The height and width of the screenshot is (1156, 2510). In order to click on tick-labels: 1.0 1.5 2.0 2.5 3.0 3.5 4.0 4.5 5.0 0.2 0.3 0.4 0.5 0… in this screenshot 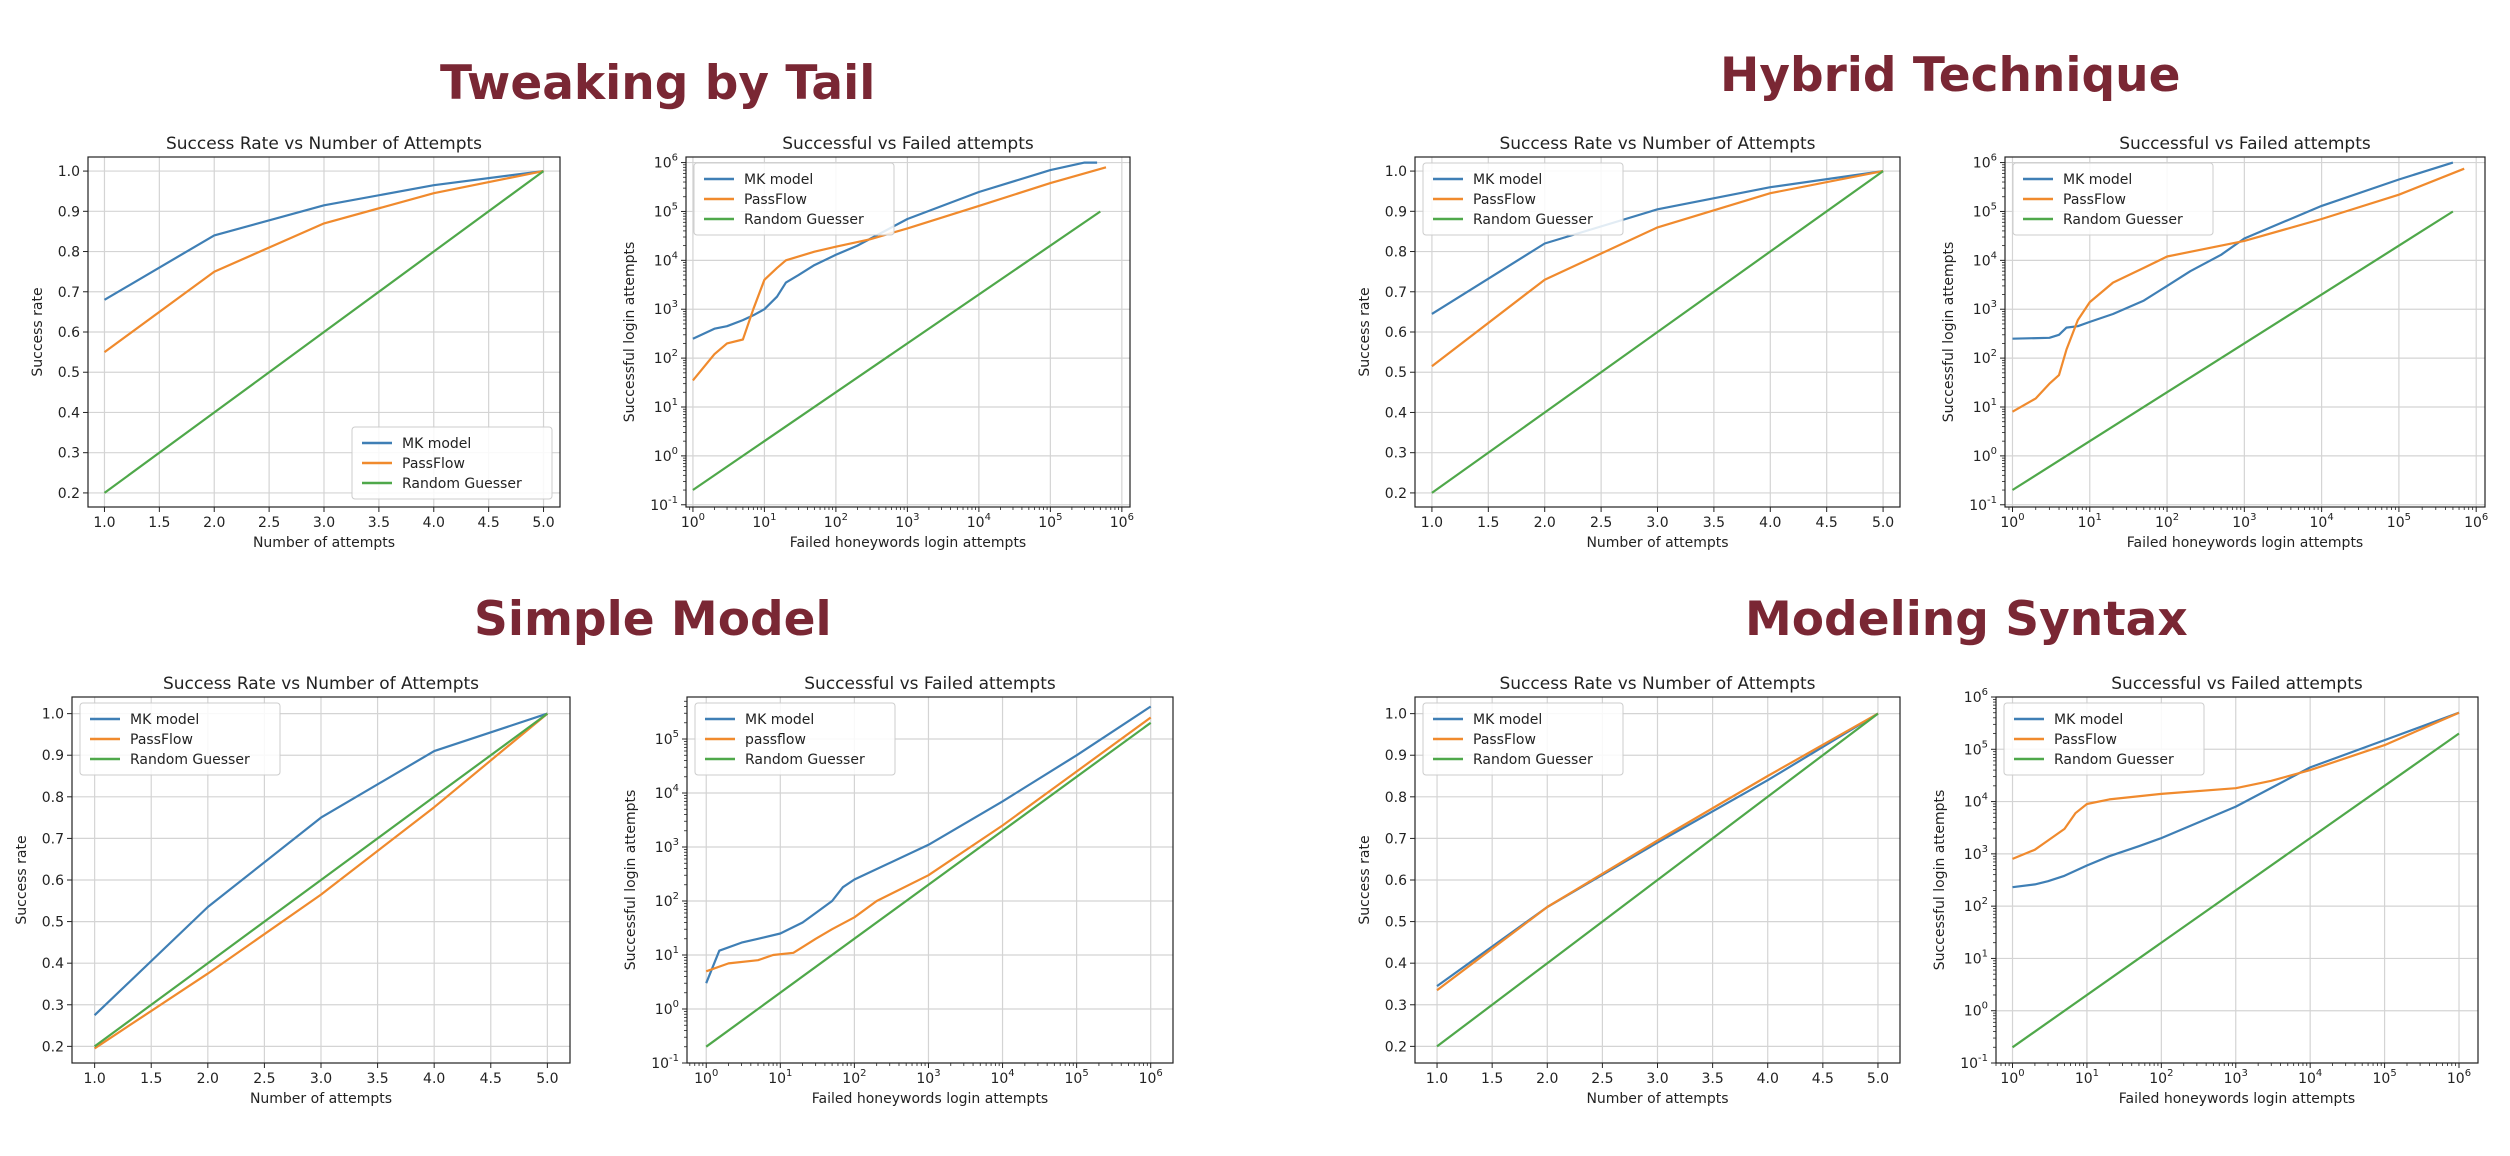, I will do `click(306, 347)`.